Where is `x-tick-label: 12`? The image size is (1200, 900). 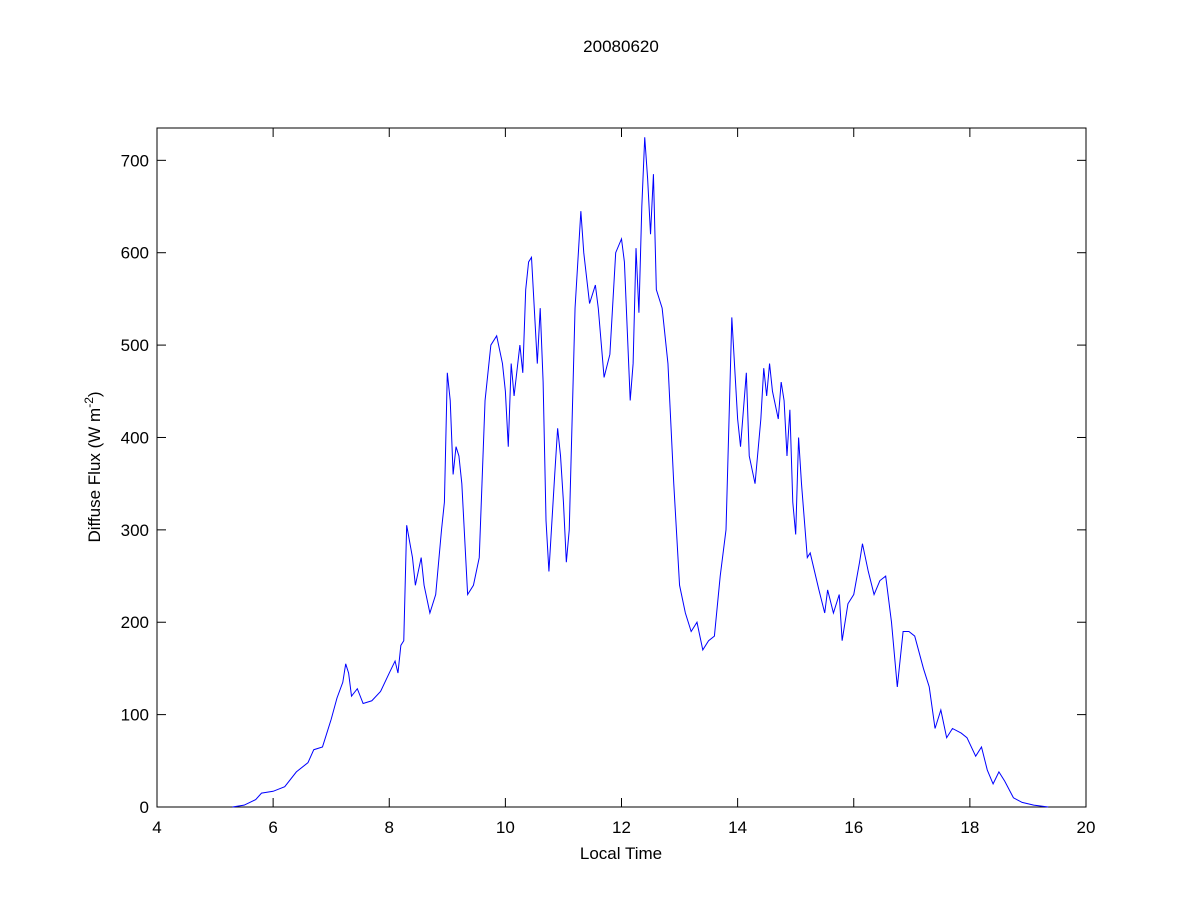
x-tick-label: 12 is located at coordinates (621, 827).